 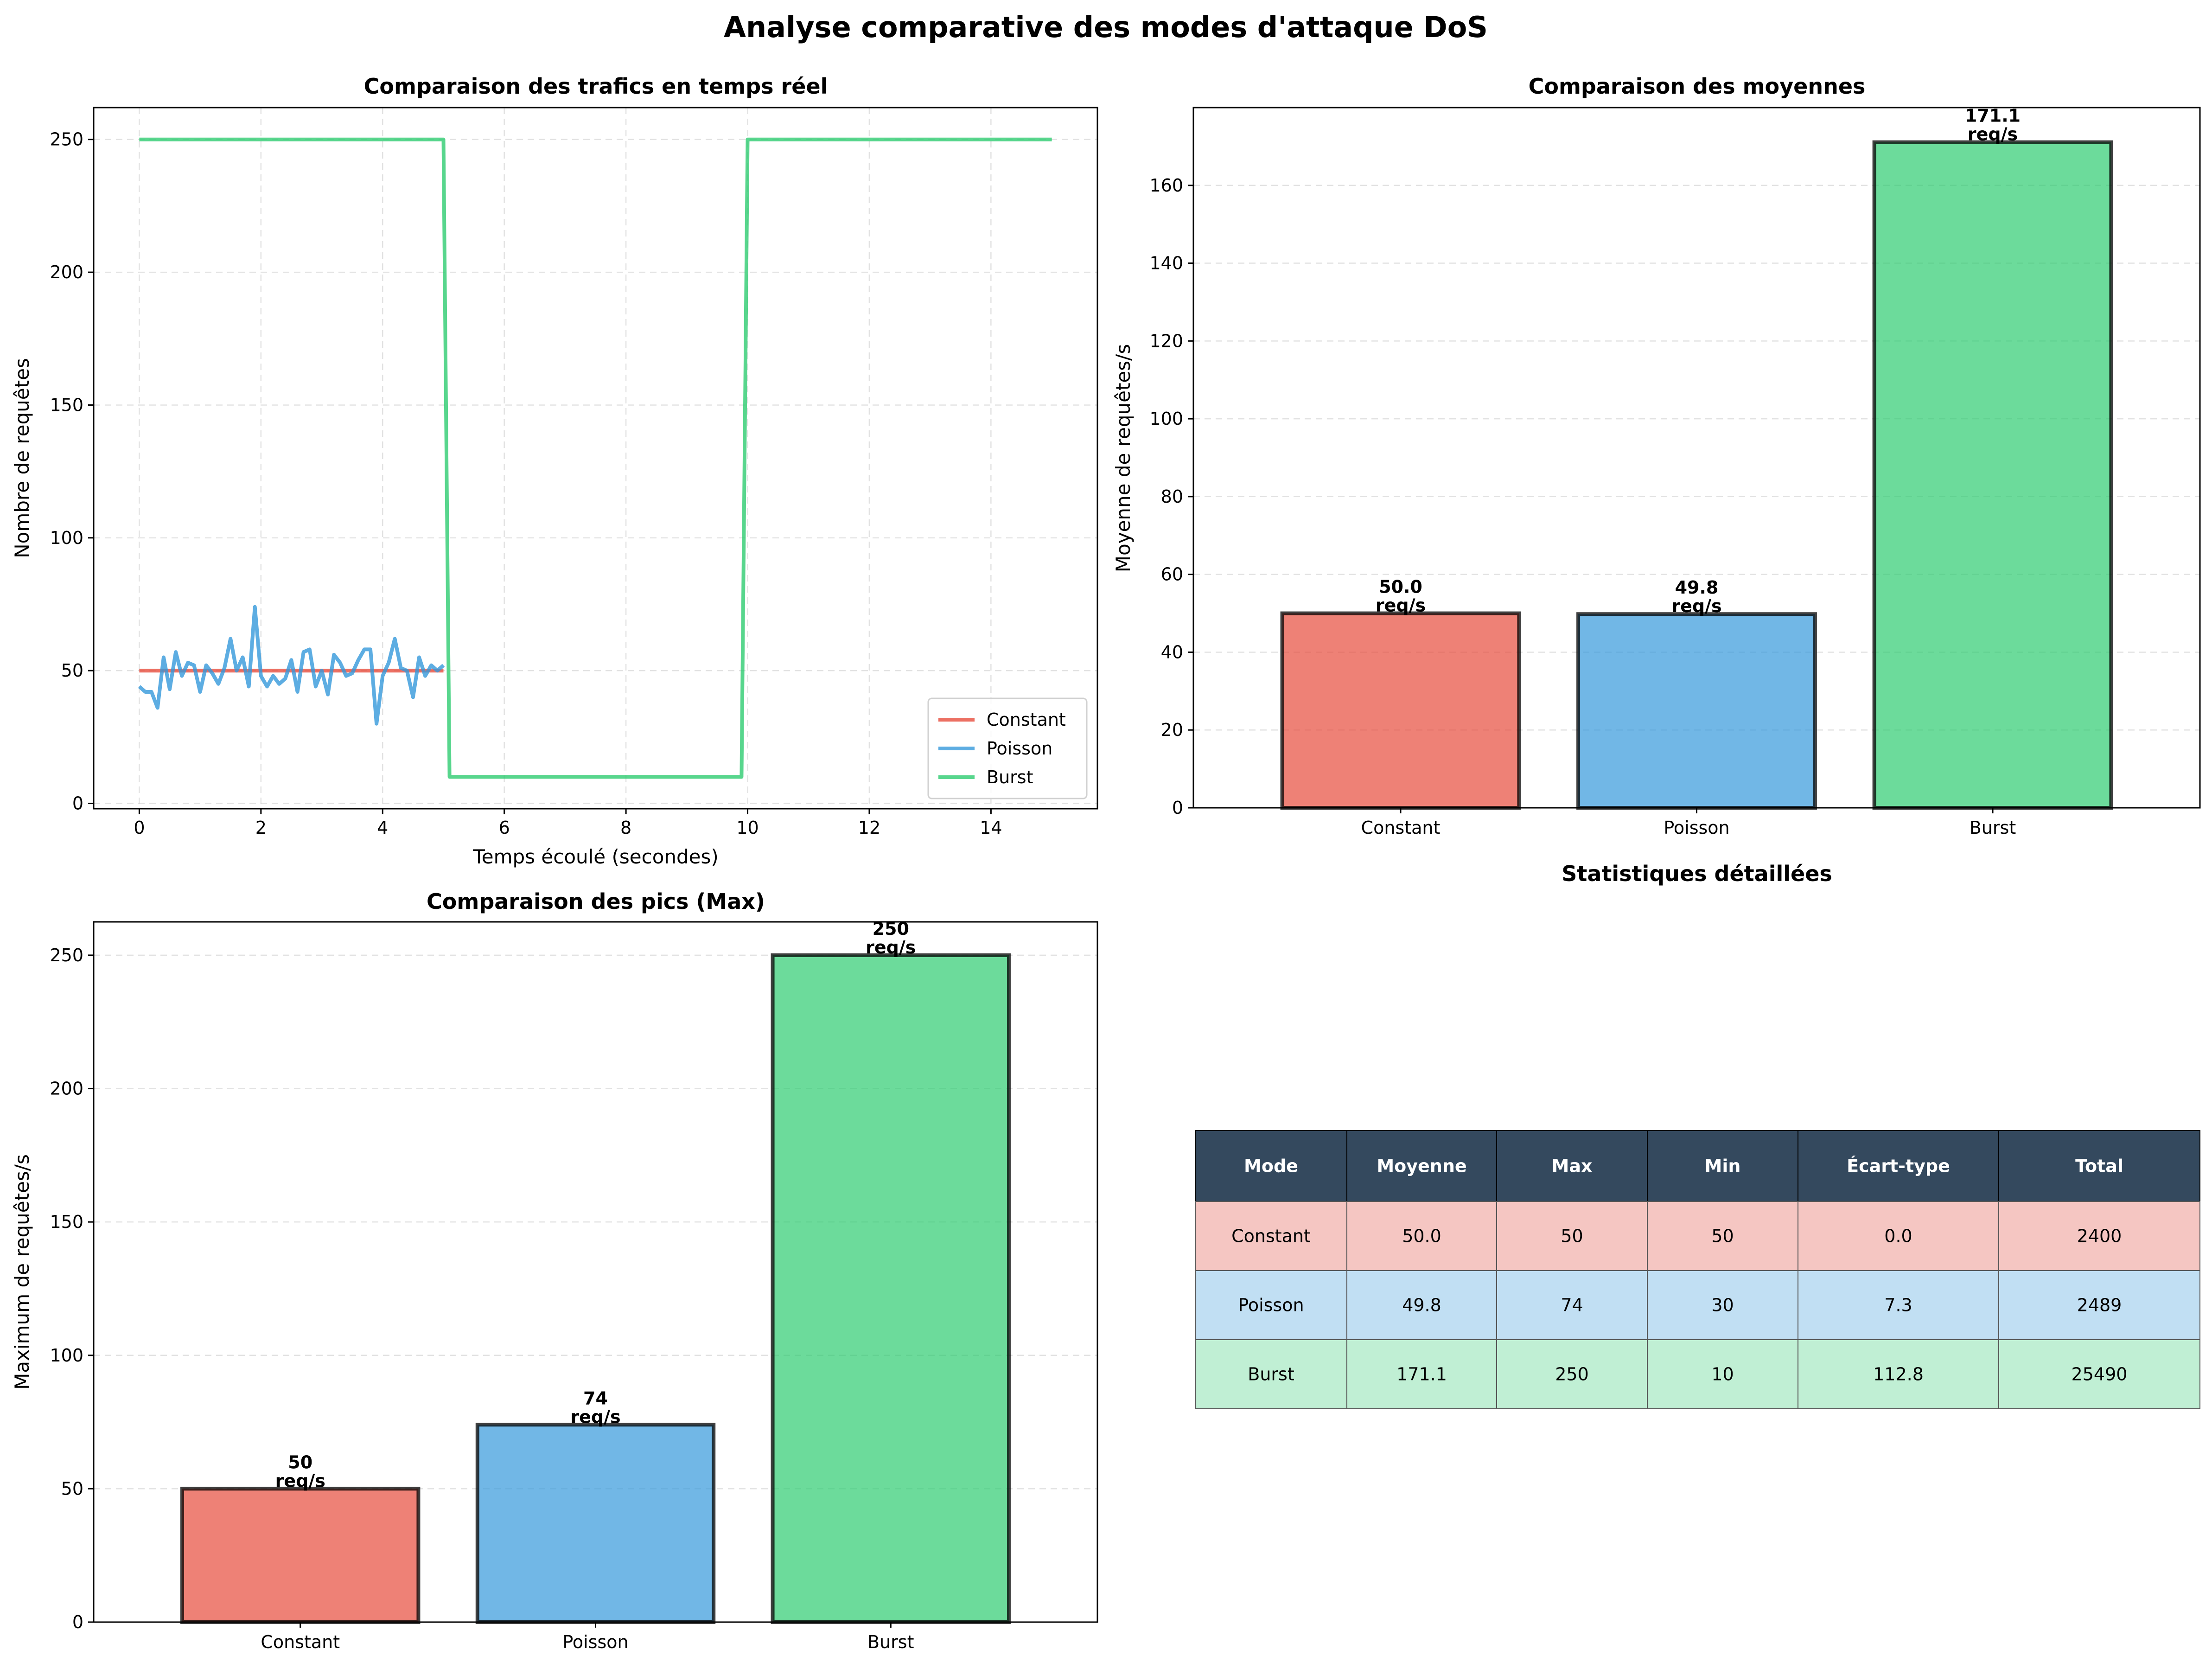 I want to click on table-cell-value: 0.0, so click(x=1898, y=1236).